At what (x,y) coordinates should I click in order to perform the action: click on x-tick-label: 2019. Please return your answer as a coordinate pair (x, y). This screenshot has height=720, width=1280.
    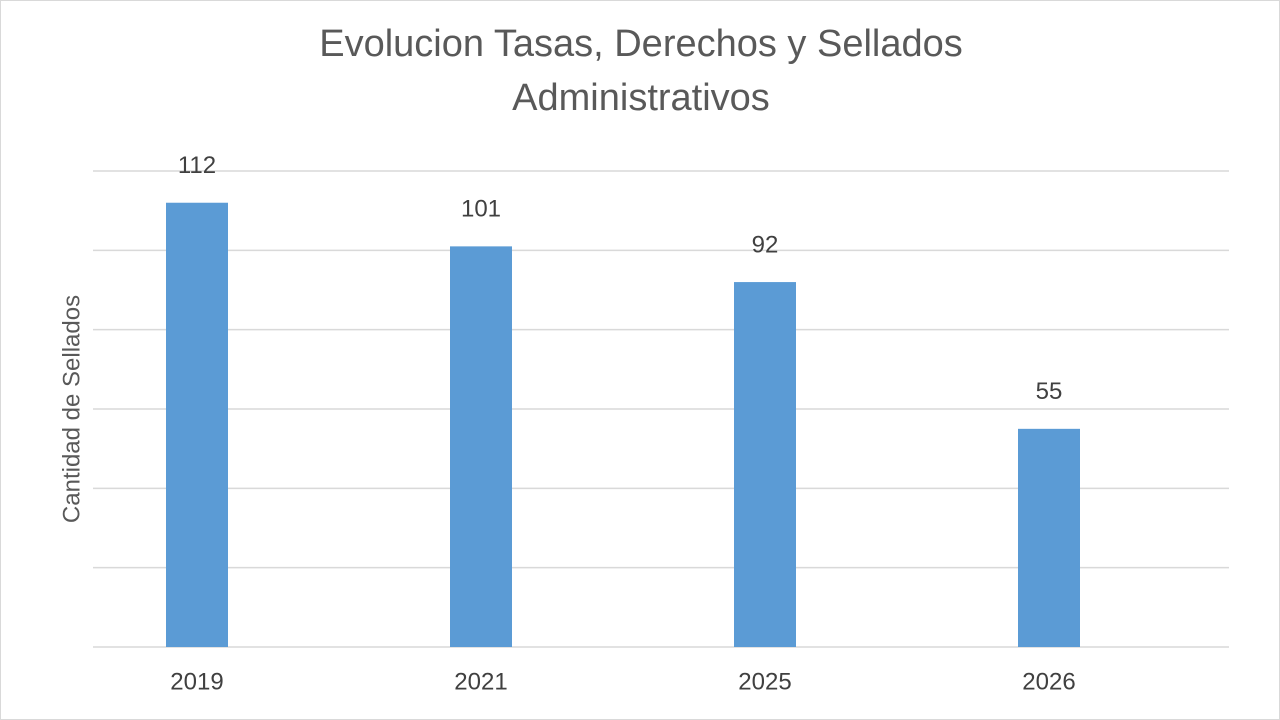
    Looking at the image, I should click on (196, 681).